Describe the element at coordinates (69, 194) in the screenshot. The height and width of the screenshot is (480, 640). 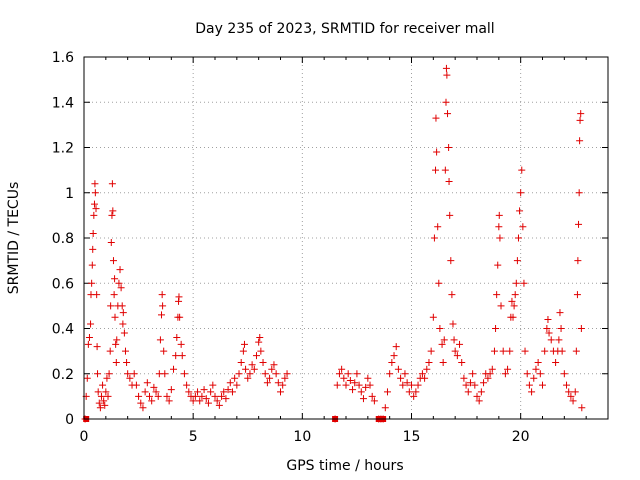
I see `y-tick-label: 1` at that location.